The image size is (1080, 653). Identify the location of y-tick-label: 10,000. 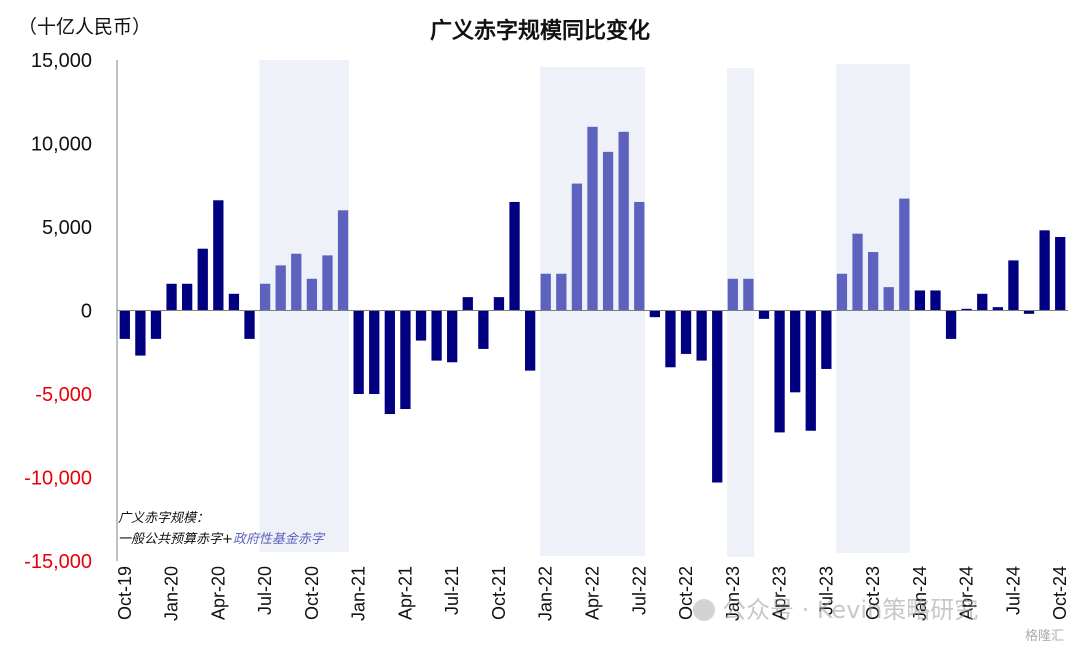
(61, 145).